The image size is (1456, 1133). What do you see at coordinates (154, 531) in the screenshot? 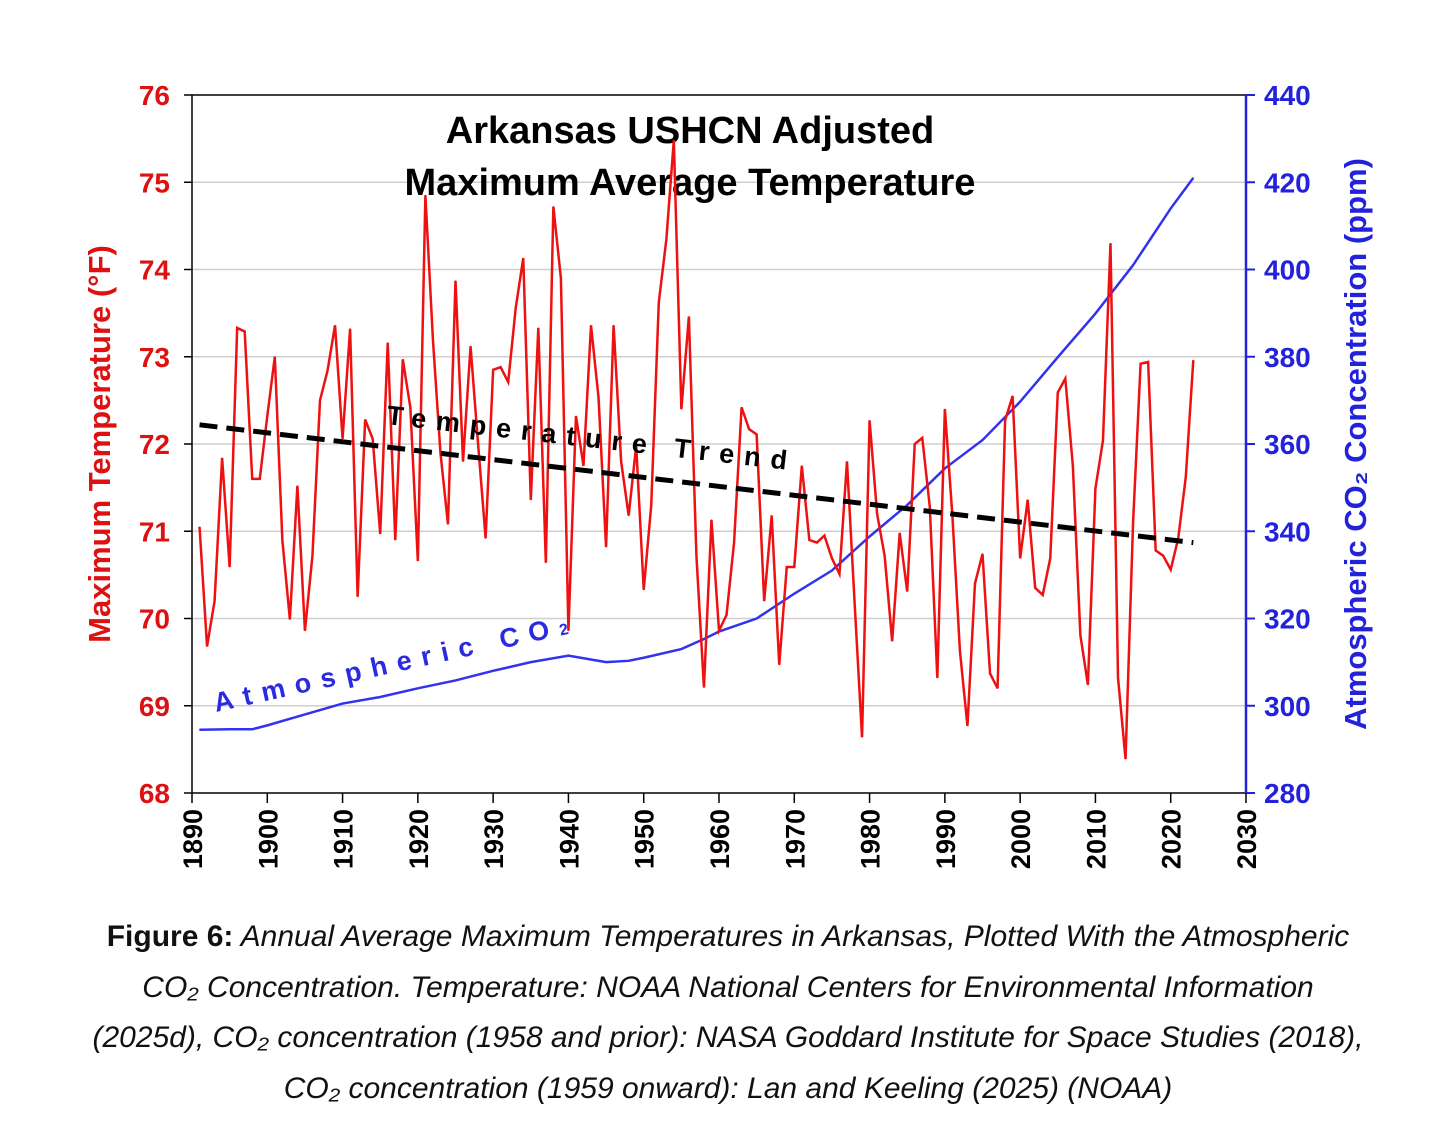
I see `left-tick-label: 71` at bounding box center [154, 531].